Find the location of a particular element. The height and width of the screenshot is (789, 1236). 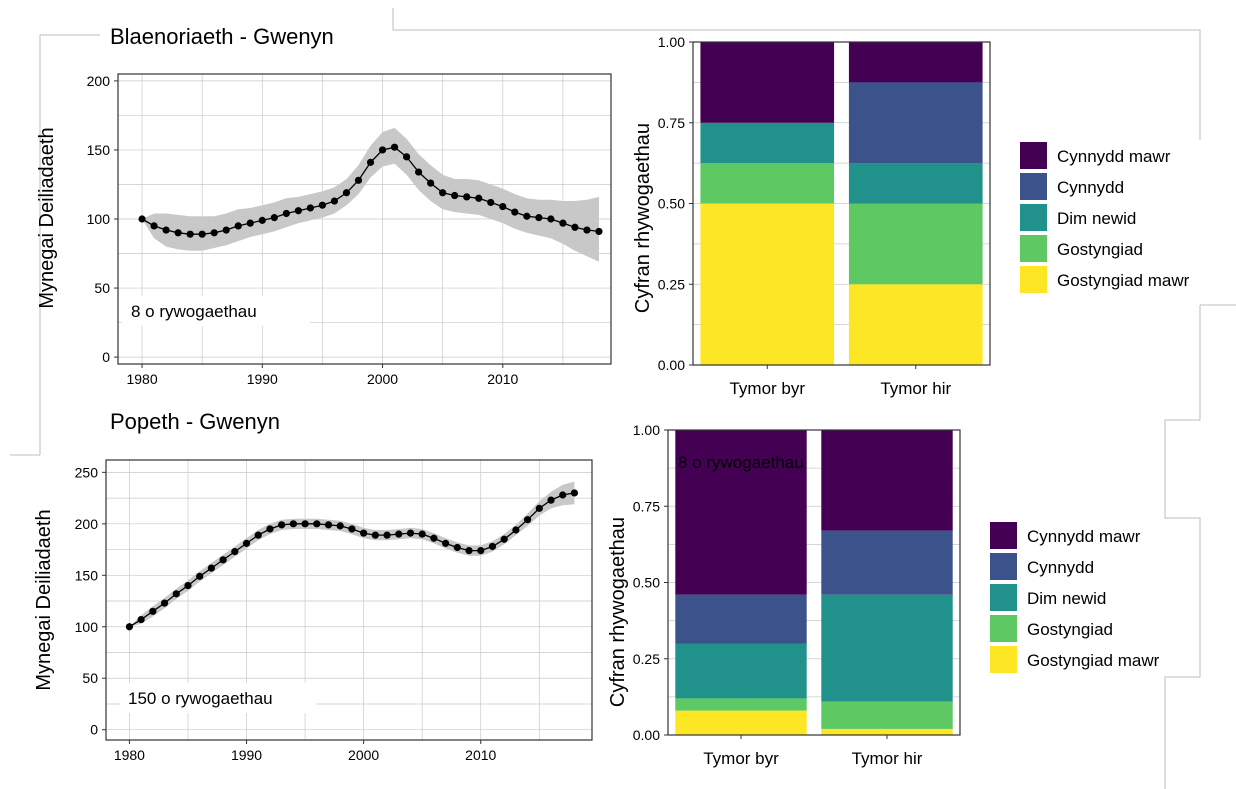

chart-title-blaenoriaeth: Blaenoriaeth - Gwenyn is located at coordinates (222, 36).